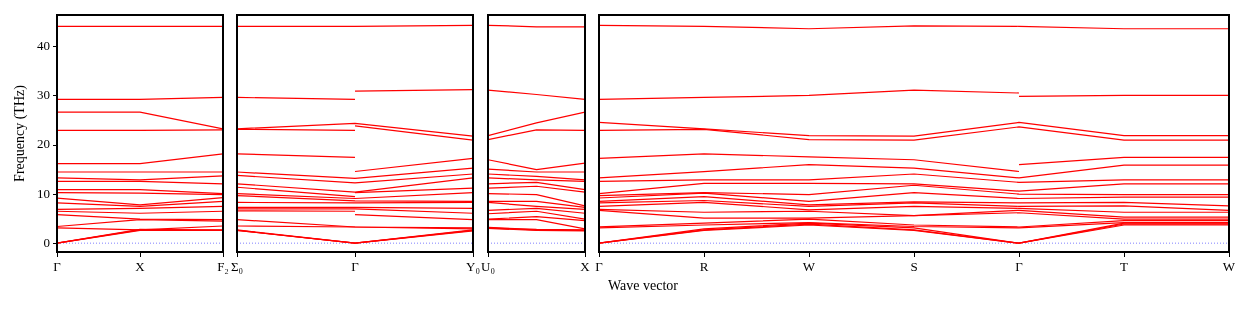  What do you see at coordinates (223, 267) in the screenshot?
I see `x-tick-label: F₂` at bounding box center [223, 267].